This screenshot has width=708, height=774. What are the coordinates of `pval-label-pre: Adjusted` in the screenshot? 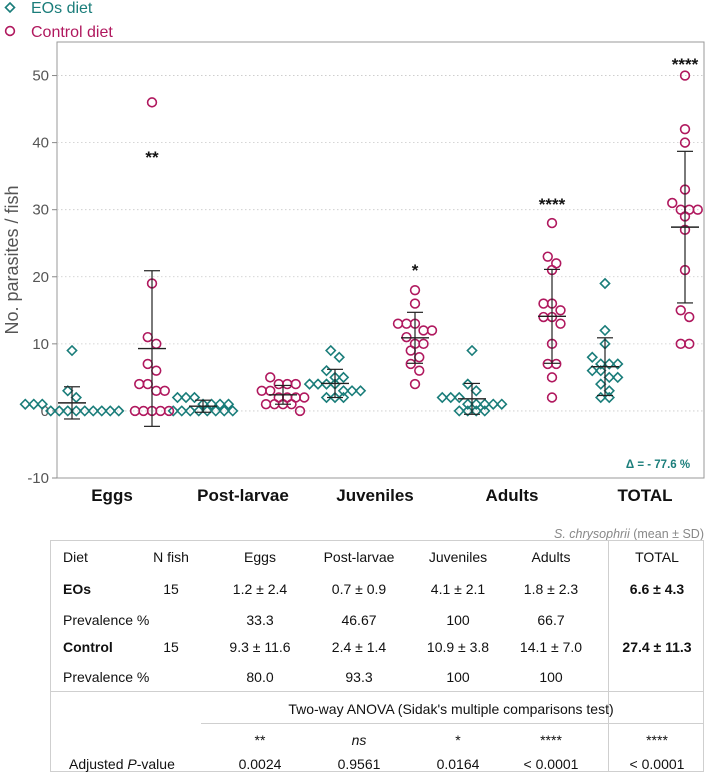 It's located at (98, 764).